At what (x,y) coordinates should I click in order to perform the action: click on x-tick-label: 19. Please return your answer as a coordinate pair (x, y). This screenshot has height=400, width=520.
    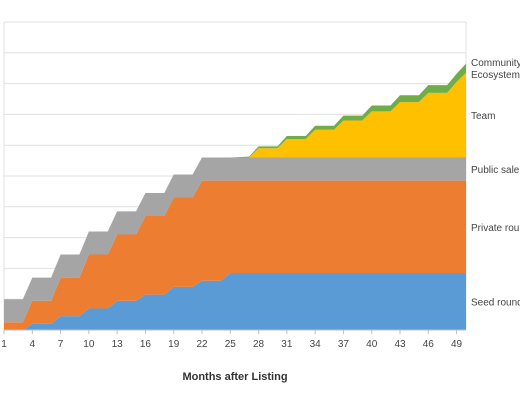
    Looking at the image, I should click on (174, 344).